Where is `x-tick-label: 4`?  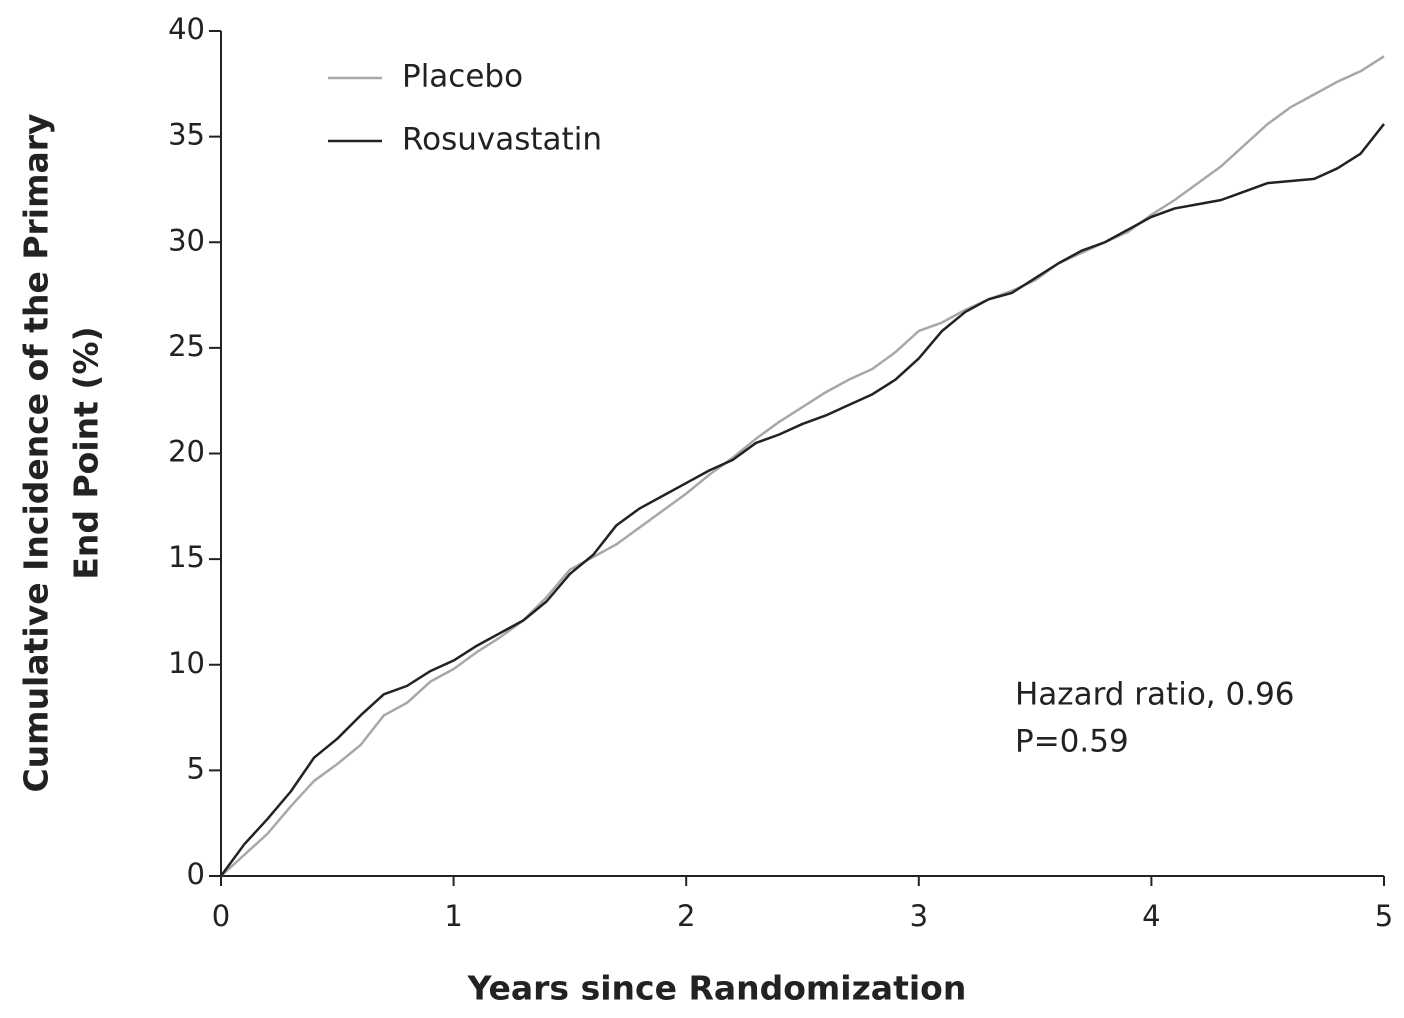
x-tick-label: 4 is located at coordinates (1151, 916).